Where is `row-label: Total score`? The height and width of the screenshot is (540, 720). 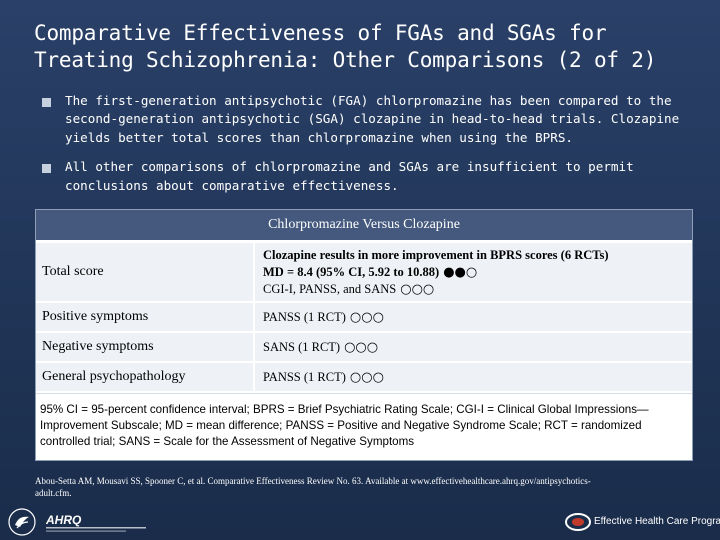
row-label: Total score is located at coordinates (145, 272).